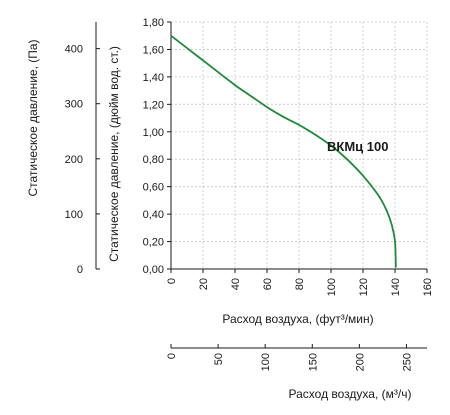 Image resolution: width=450 pixels, height=415 pixels. What do you see at coordinates (350, 394) in the screenshot?
I see `secondary-x-axis-title: Расход воздуха, (м³/ч)` at bounding box center [350, 394].